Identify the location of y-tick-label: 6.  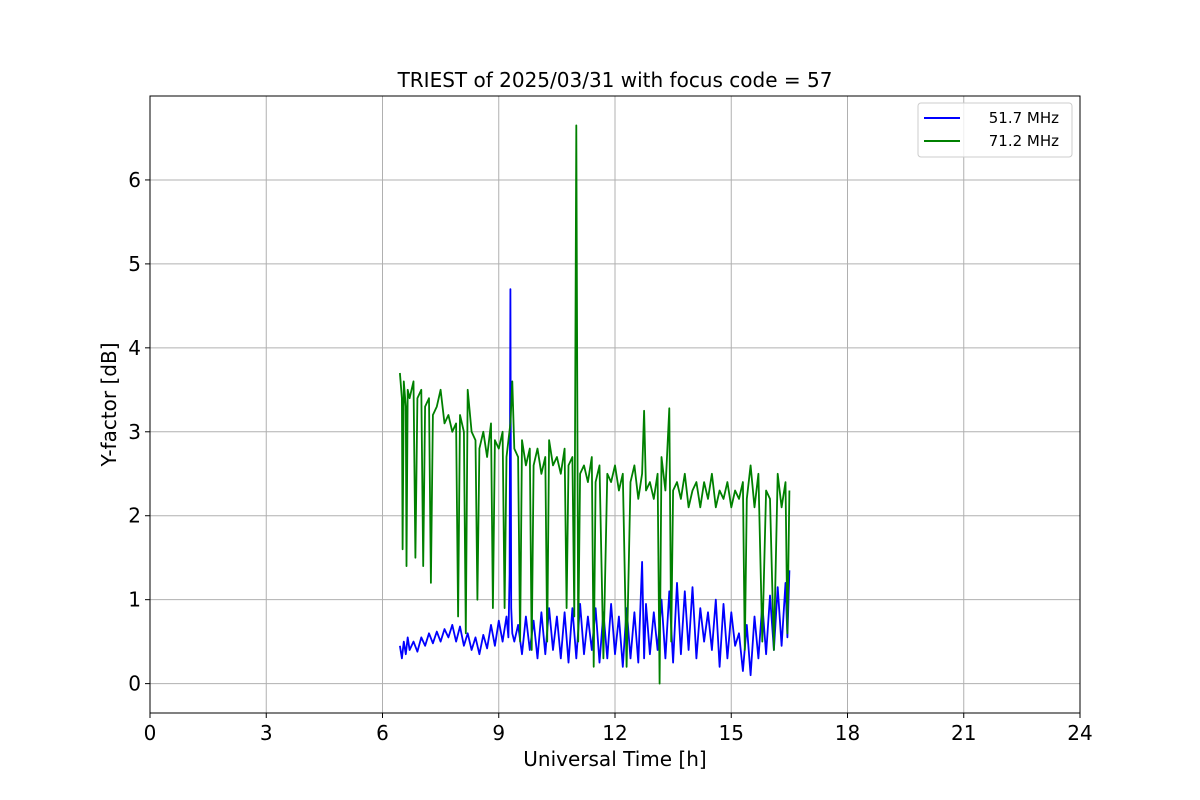
(134, 180).